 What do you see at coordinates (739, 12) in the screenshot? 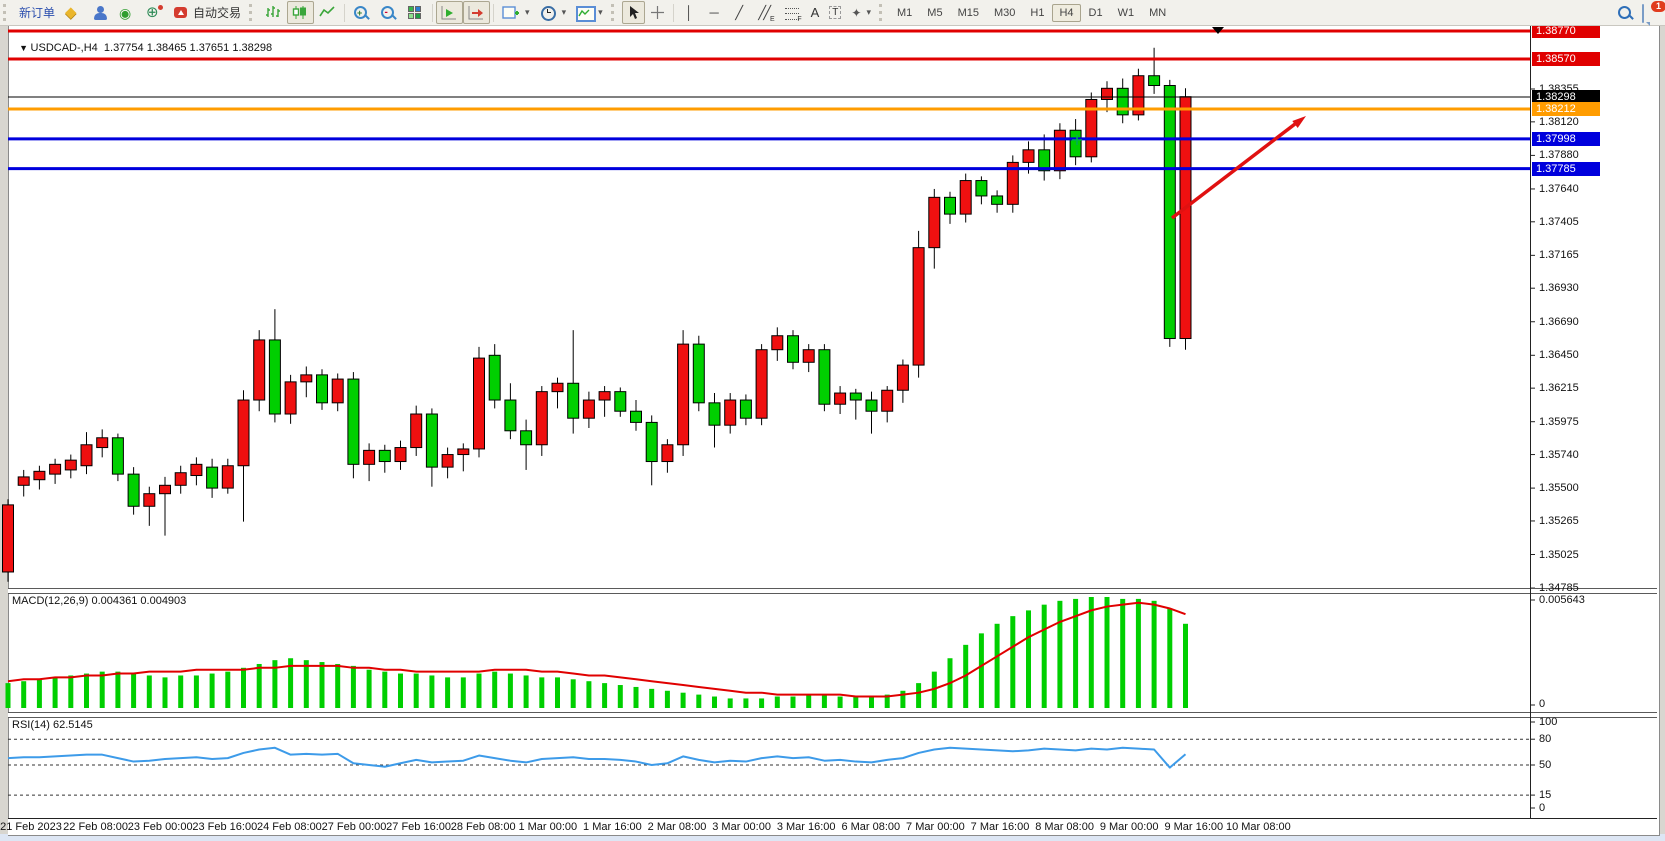
I see `trendline-button: ╱` at bounding box center [739, 12].